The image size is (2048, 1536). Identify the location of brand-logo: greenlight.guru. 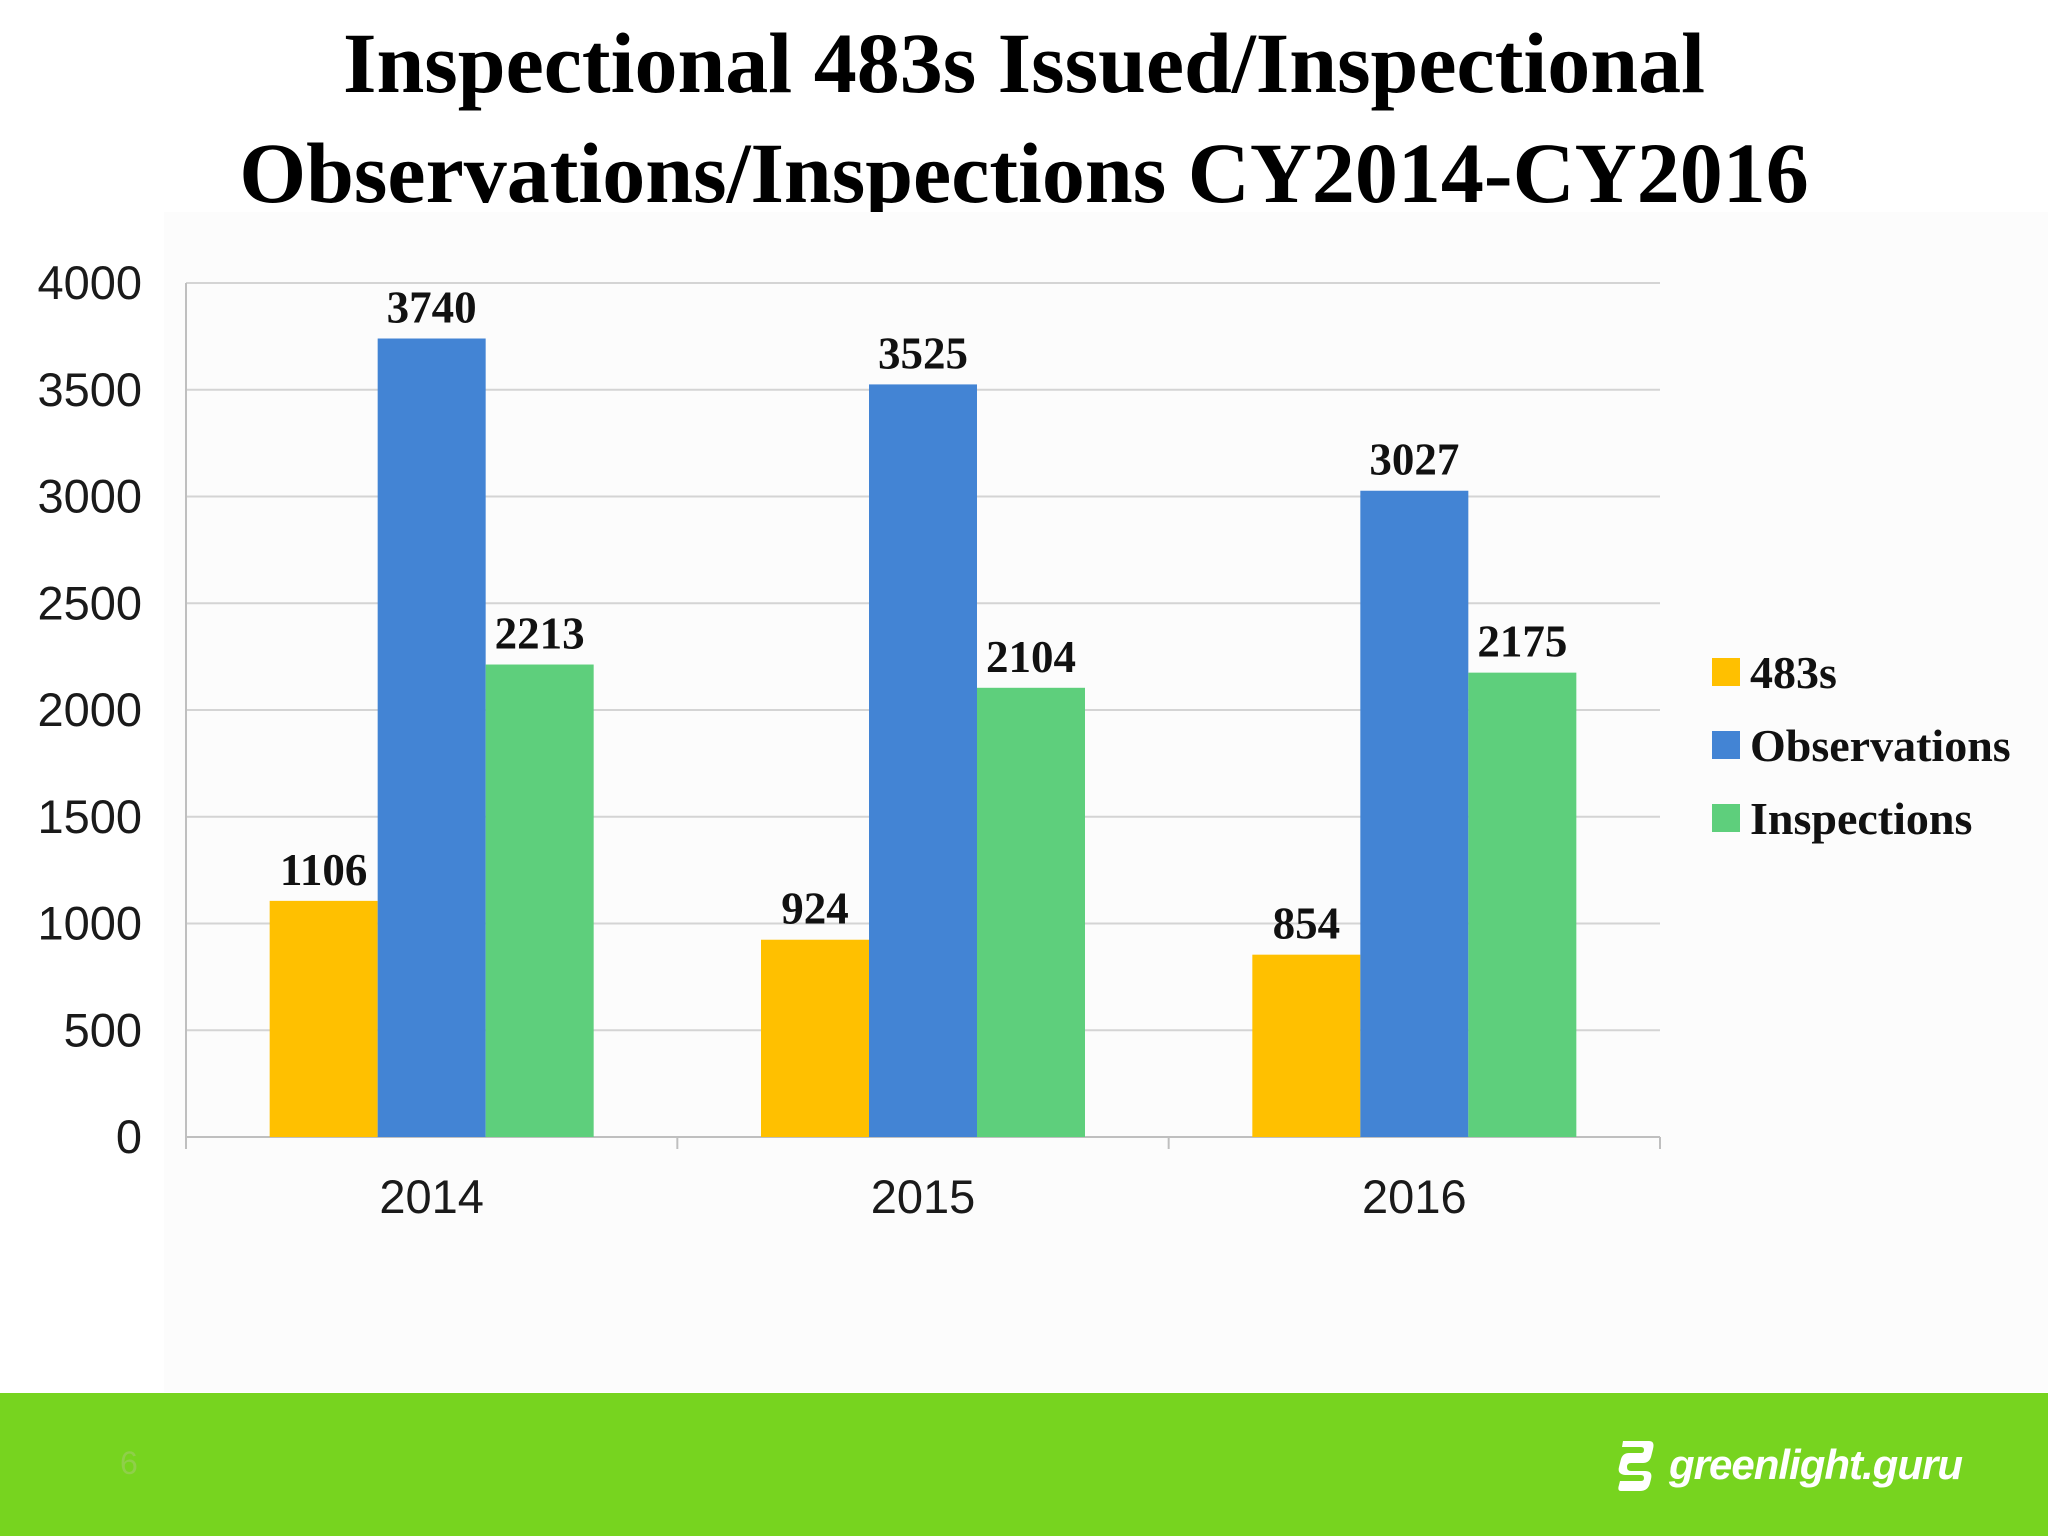
(1788, 1465).